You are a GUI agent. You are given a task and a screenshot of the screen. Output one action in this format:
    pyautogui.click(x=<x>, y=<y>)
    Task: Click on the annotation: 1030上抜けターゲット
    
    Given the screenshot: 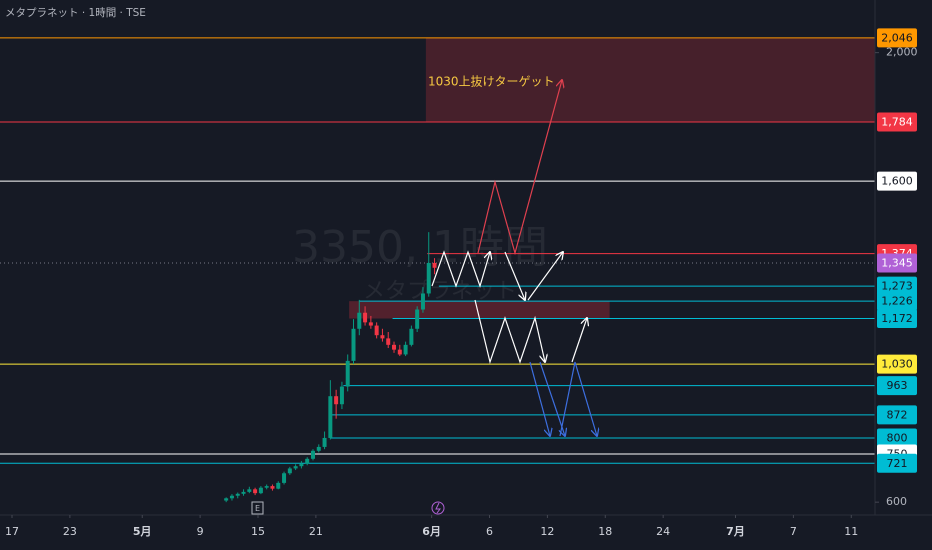 What is the action you would take?
    pyautogui.click(x=491, y=82)
    